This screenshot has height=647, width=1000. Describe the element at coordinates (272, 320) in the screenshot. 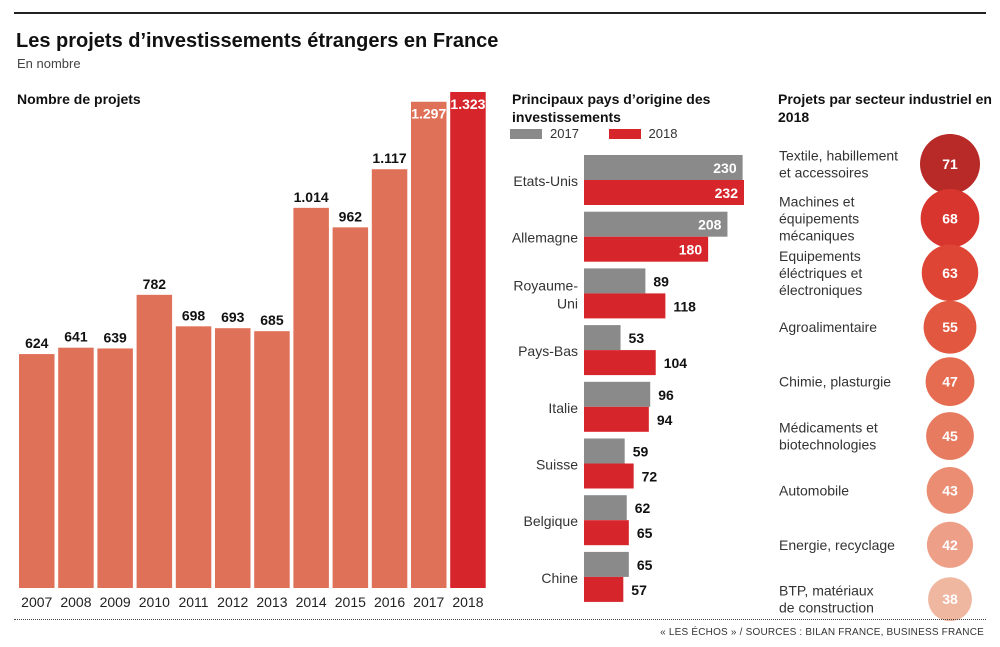

I see `bar-value-label-2013: 685` at that location.